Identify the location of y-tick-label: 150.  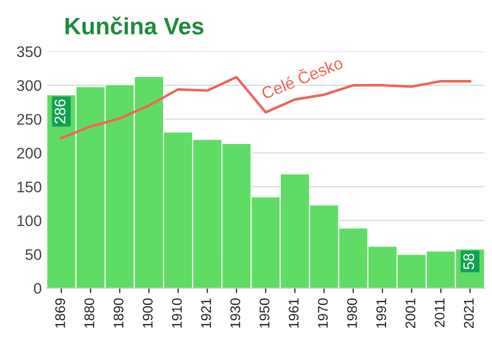
(30, 187).